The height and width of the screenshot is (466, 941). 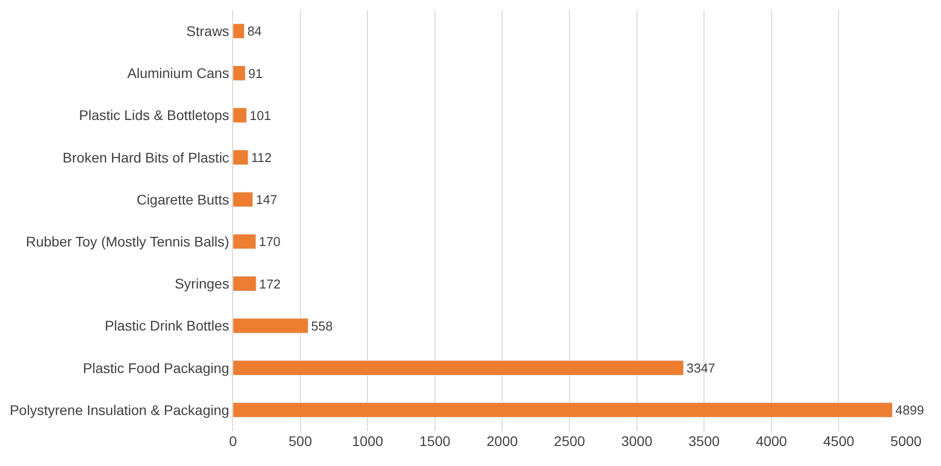 I want to click on x-tick-label: 3500, so click(x=704, y=441).